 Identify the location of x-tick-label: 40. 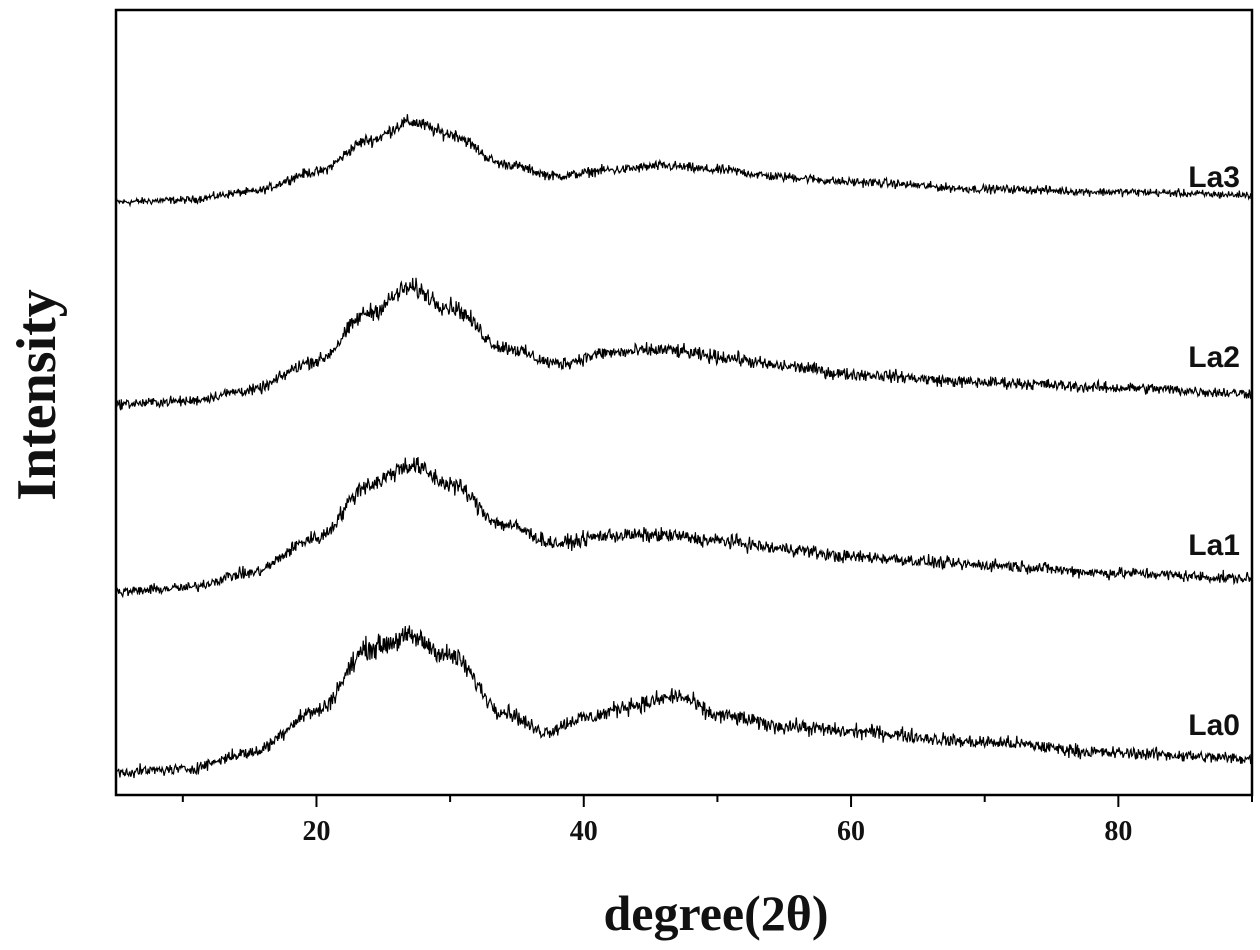
(584, 831).